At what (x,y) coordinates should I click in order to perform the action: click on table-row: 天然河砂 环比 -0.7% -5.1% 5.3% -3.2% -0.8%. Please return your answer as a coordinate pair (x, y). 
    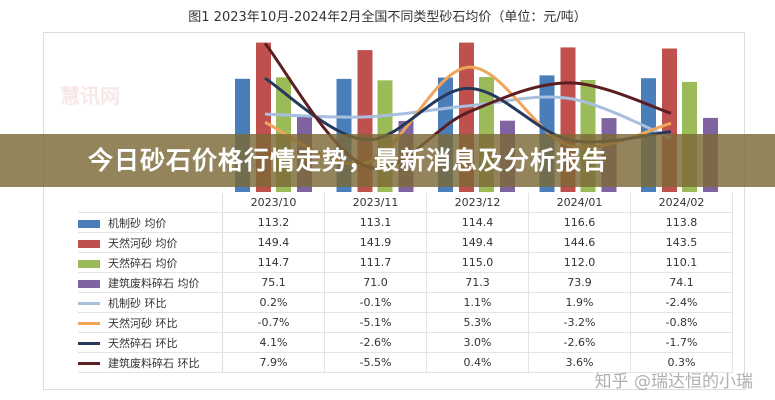
    Looking at the image, I should click on (405, 322).